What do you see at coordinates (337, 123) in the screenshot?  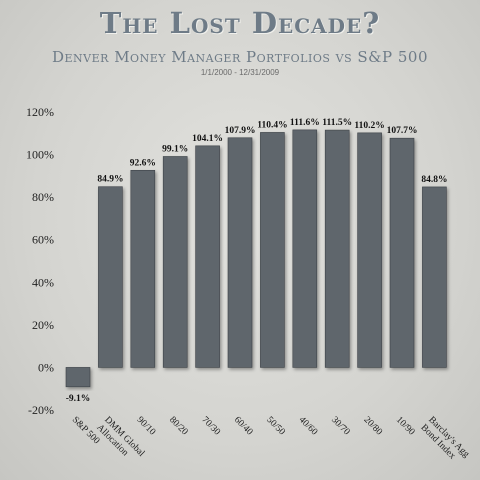 I see `data-label: 111.5%` at bounding box center [337, 123].